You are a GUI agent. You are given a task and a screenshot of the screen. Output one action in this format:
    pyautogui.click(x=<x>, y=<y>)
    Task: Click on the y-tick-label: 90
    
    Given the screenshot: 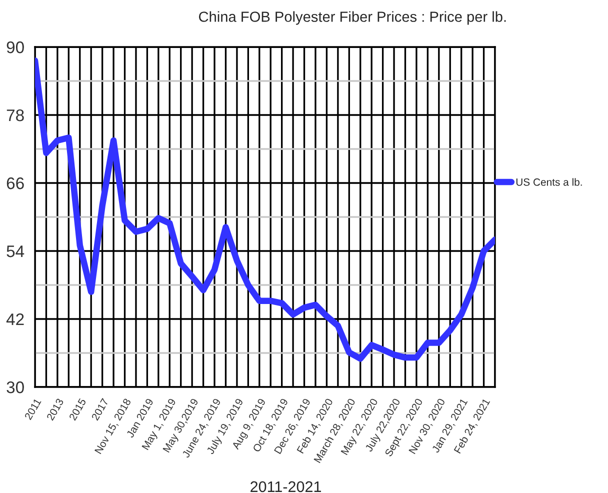 What is the action you would take?
    pyautogui.click(x=15, y=47)
    